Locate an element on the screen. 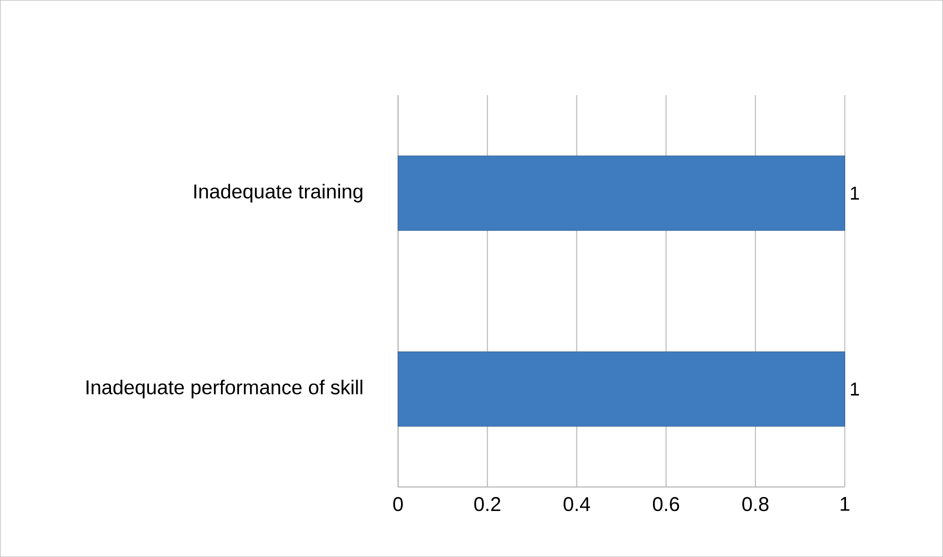 This screenshot has height=557, width=943. x-tick-label: 0.6 is located at coordinates (666, 504).